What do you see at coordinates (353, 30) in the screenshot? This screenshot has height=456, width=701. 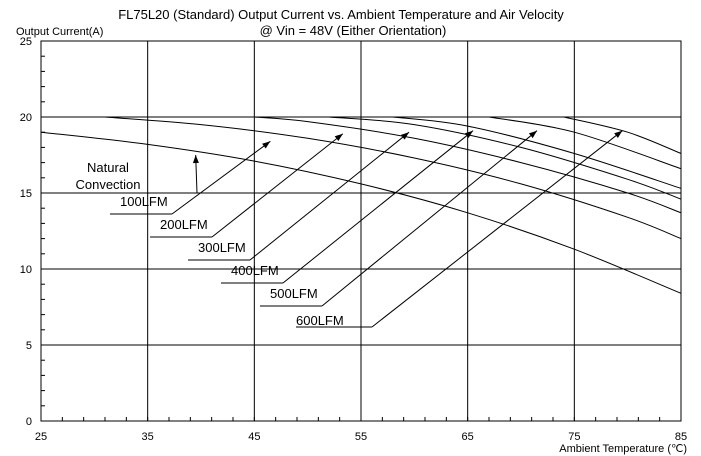 I see `chart-subtitle: @ Vin = 48V (Either Orientation)` at bounding box center [353, 30].